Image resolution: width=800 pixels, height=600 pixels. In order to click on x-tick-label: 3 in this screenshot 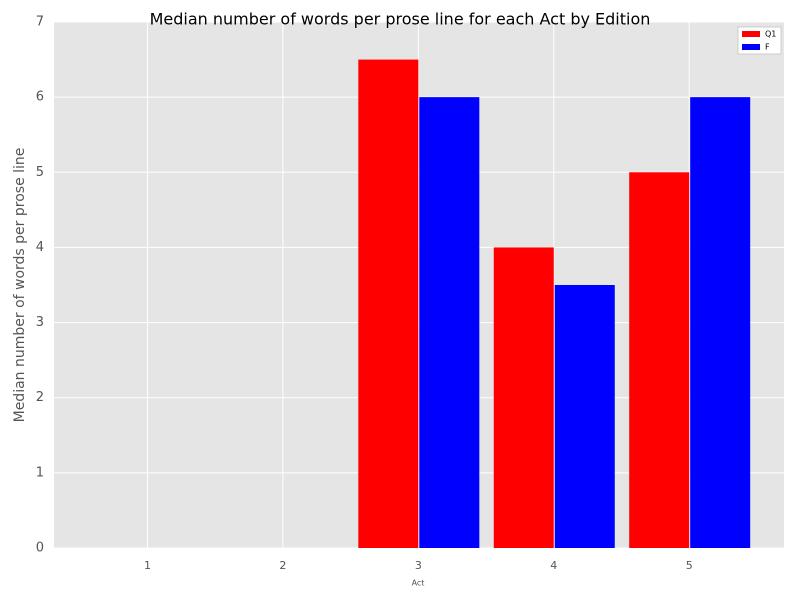, I will do `click(418, 565)`.